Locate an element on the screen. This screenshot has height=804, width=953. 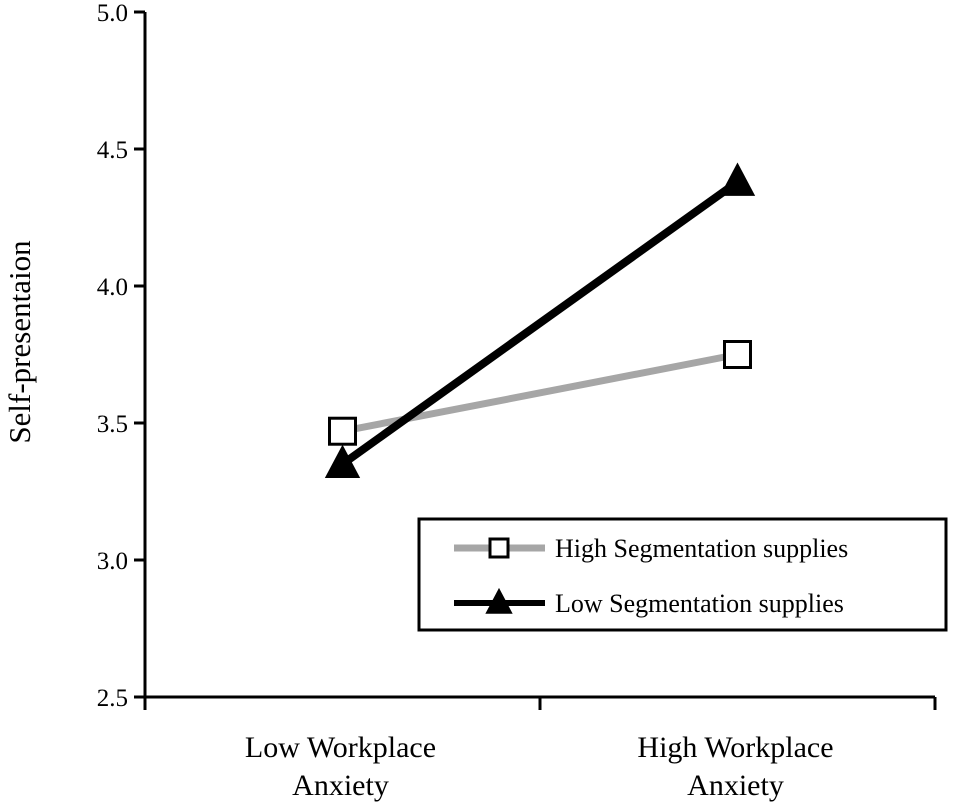
legend-label: Low Segmentation supplies is located at coordinates (699, 603).